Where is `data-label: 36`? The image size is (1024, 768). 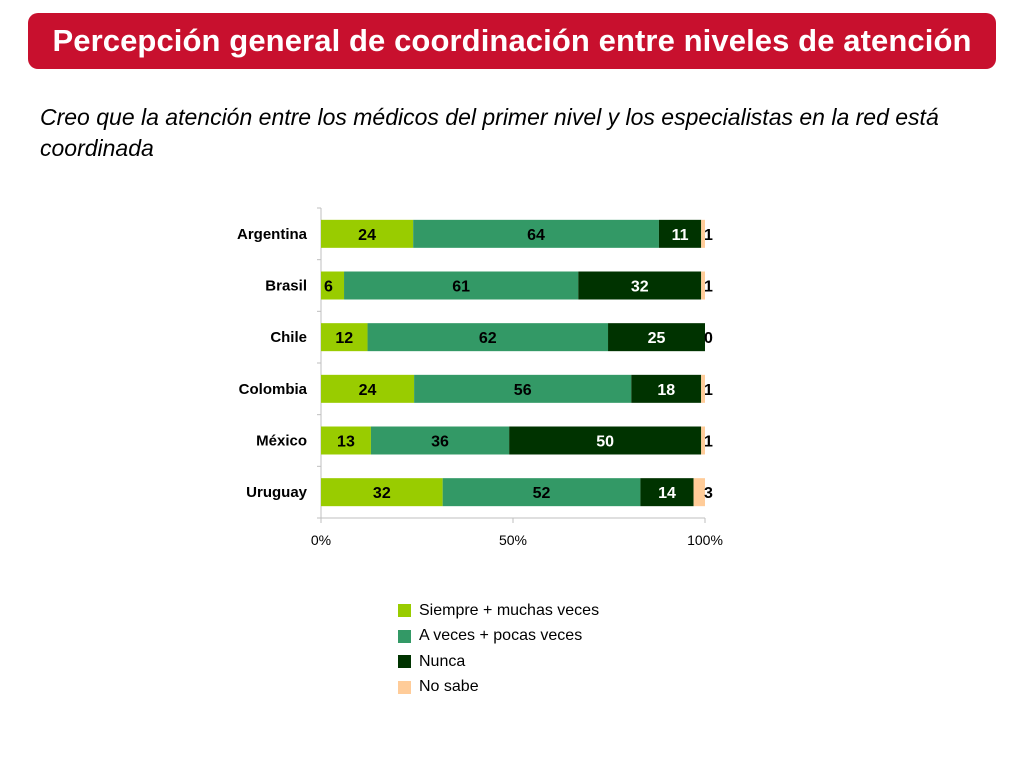 data-label: 36 is located at coordinates (440, 442).